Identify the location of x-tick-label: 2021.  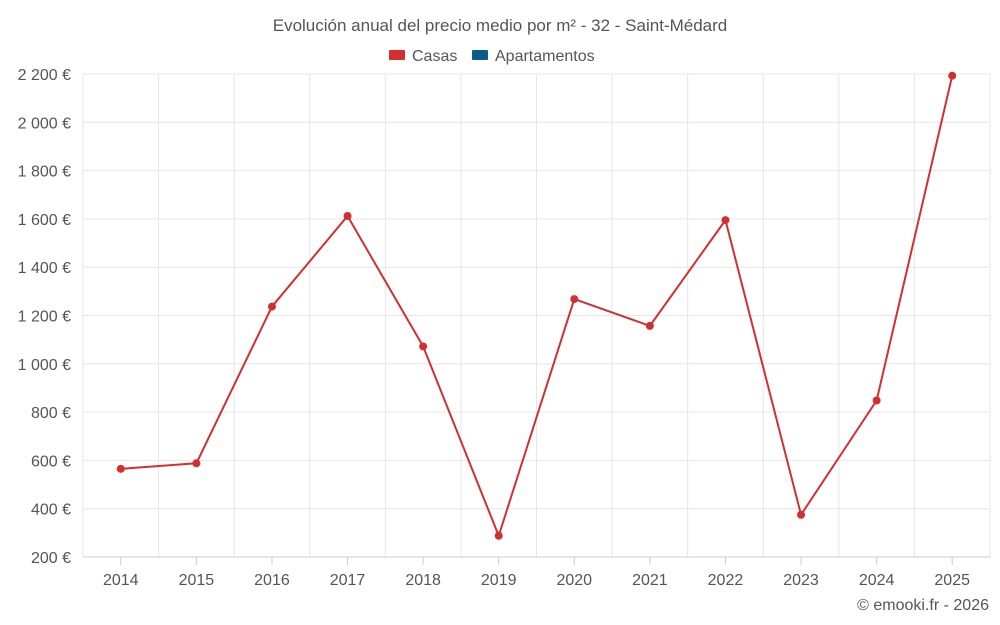
(650, 580).